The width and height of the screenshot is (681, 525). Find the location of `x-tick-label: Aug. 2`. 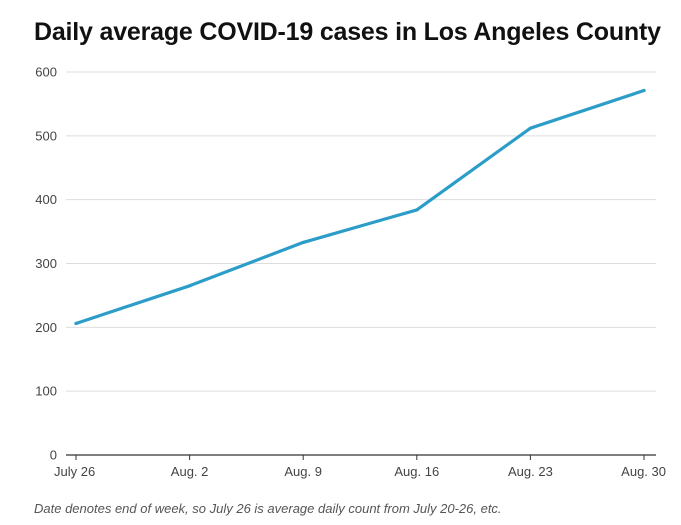

x-tick-label: Aug. 2 is located at coordinates (190, 471).